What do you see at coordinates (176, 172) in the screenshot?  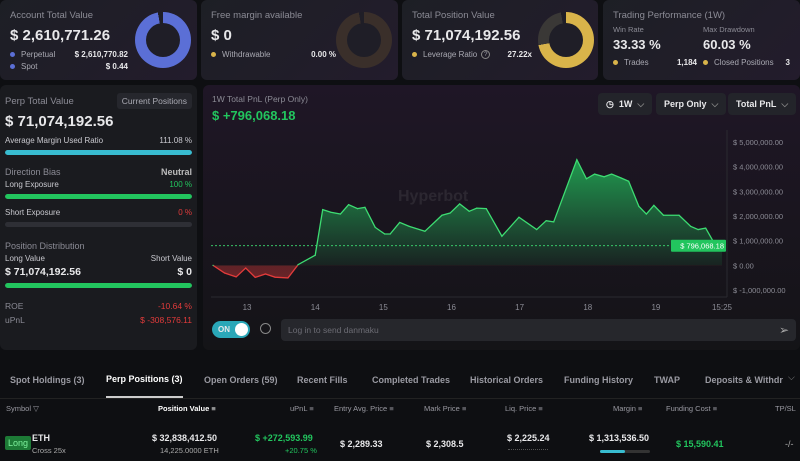 I see `direction-bias-value: Neutral` at bounding box center [176, 172].